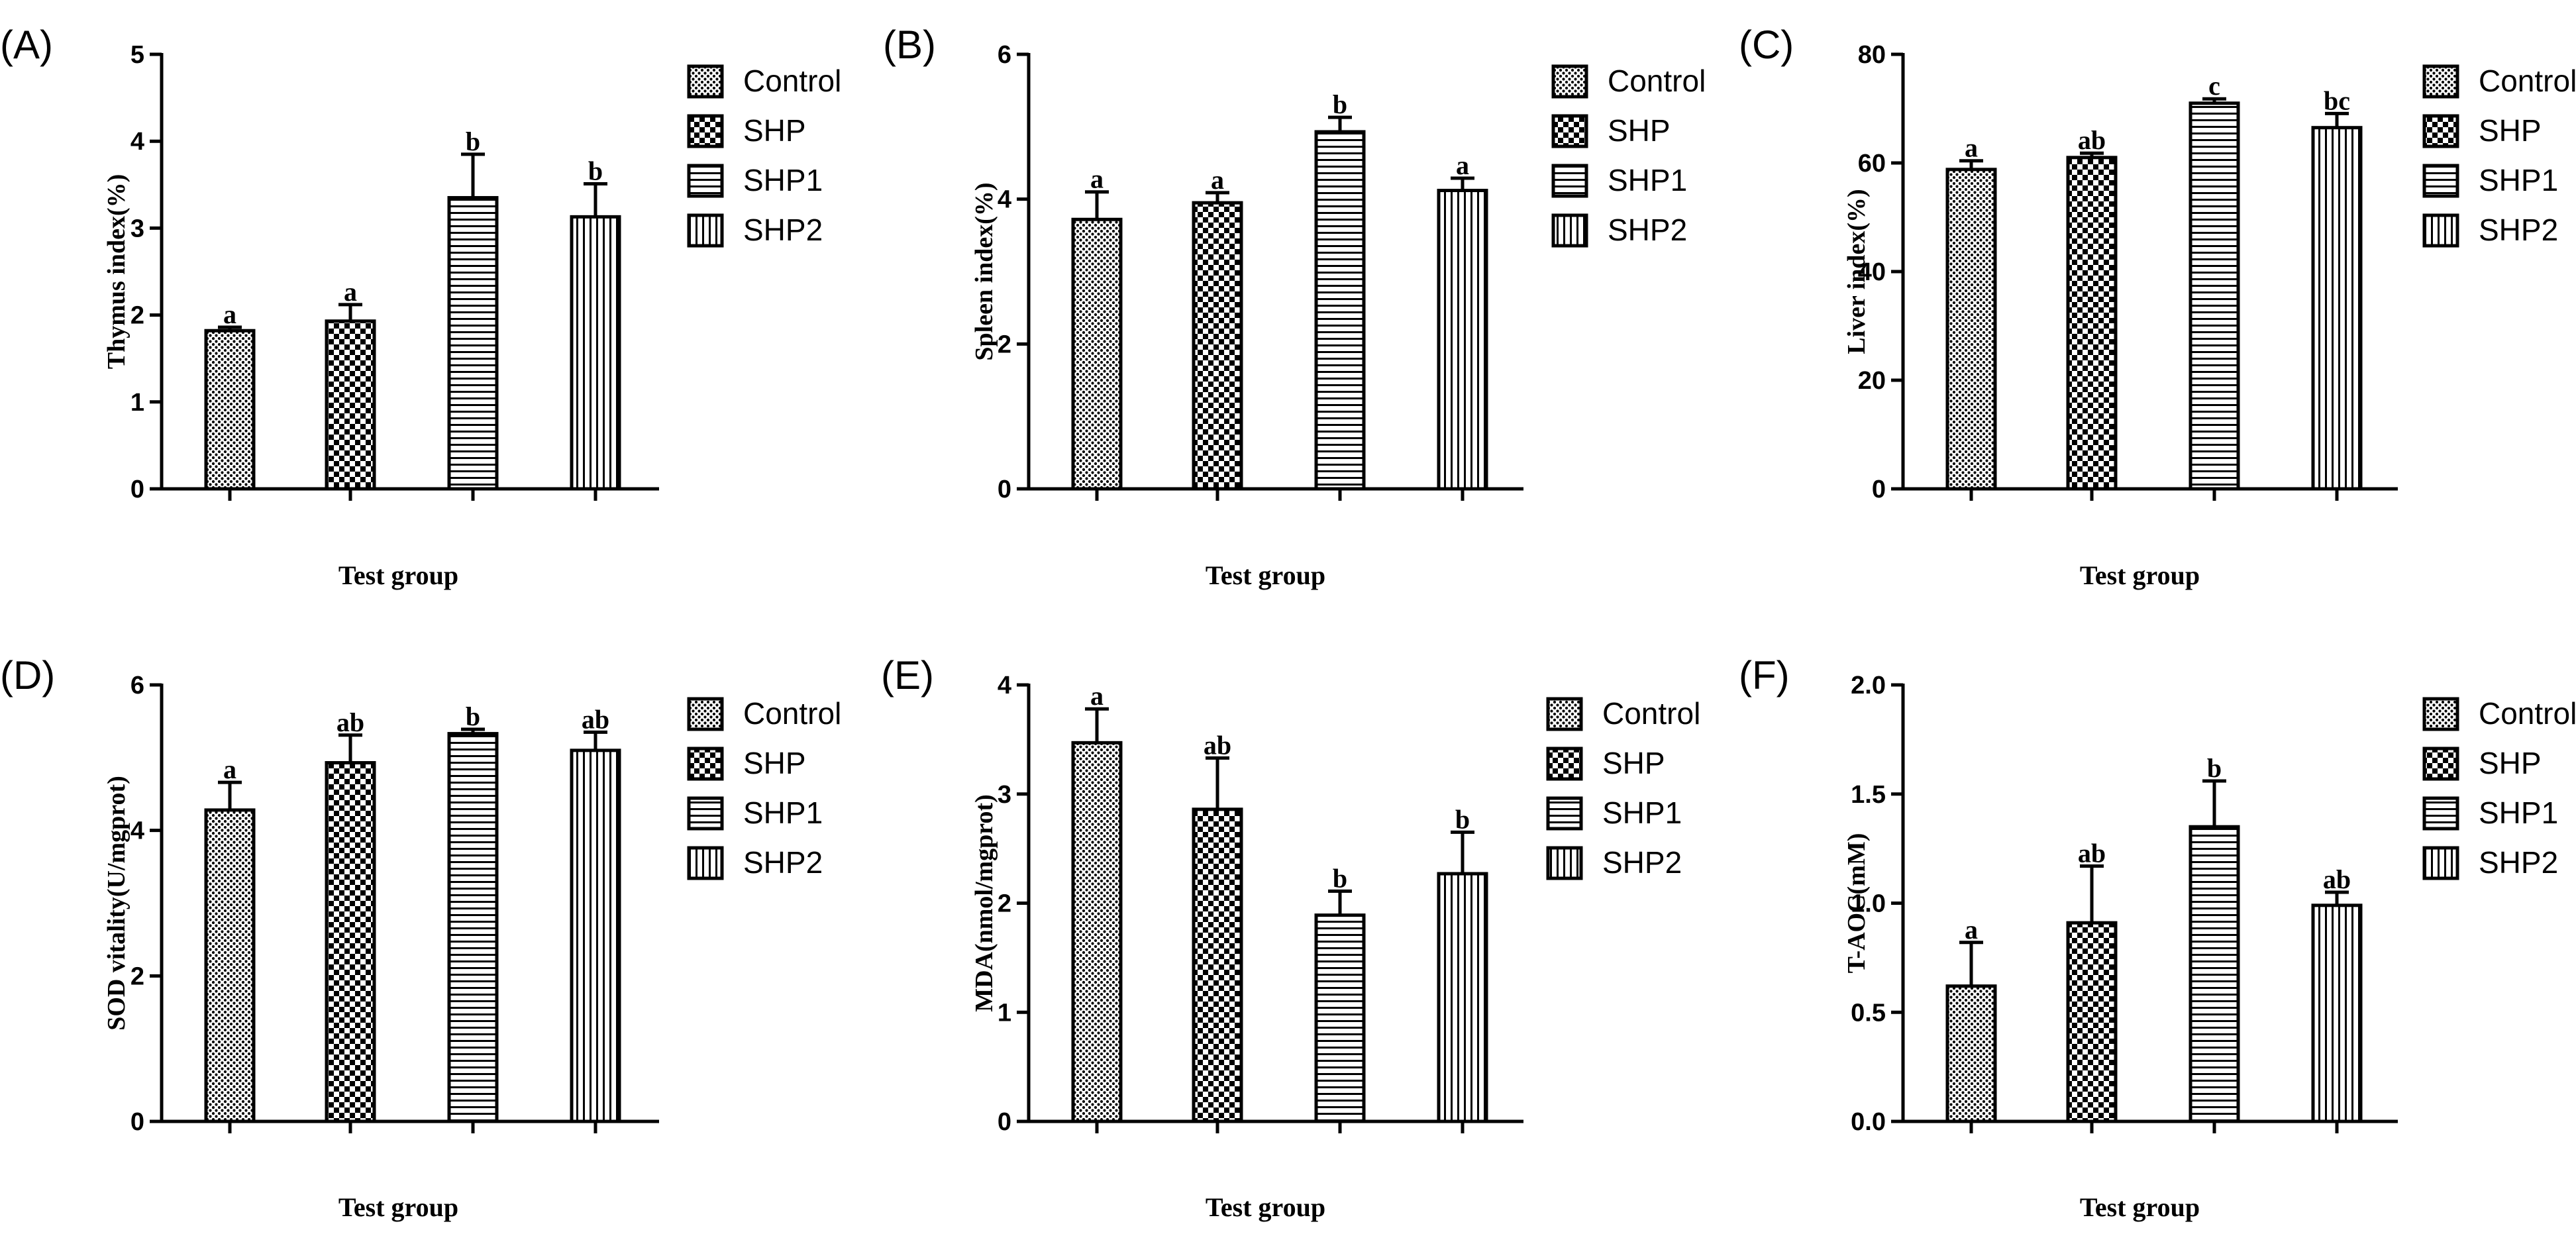 This screenshot has width=2576, height=1238. I want to click on significance-letter: bc, so click(2337, 100).